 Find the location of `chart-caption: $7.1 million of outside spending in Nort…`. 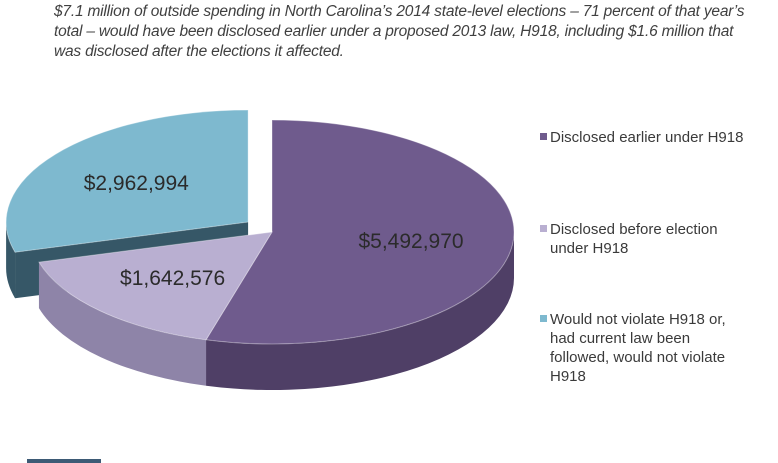

chart-caption: $7.1 million of outside spending in Nort… is located at coordinates (399, 31).